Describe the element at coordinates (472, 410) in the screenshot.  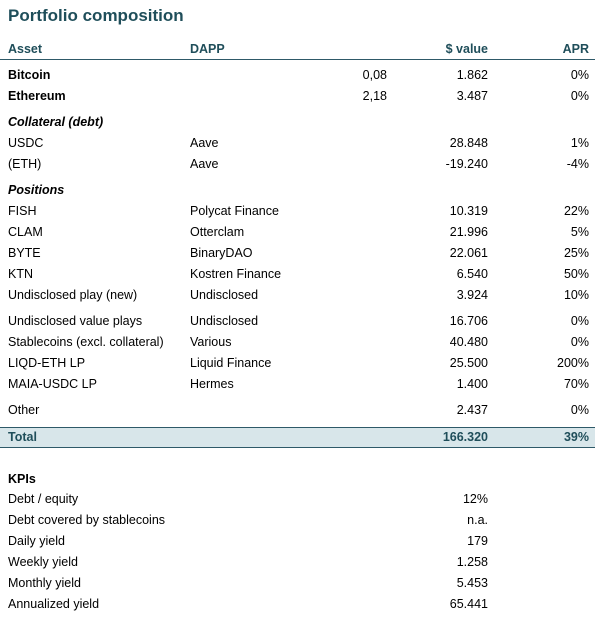
I see `value-cell: 2.437` at that location.